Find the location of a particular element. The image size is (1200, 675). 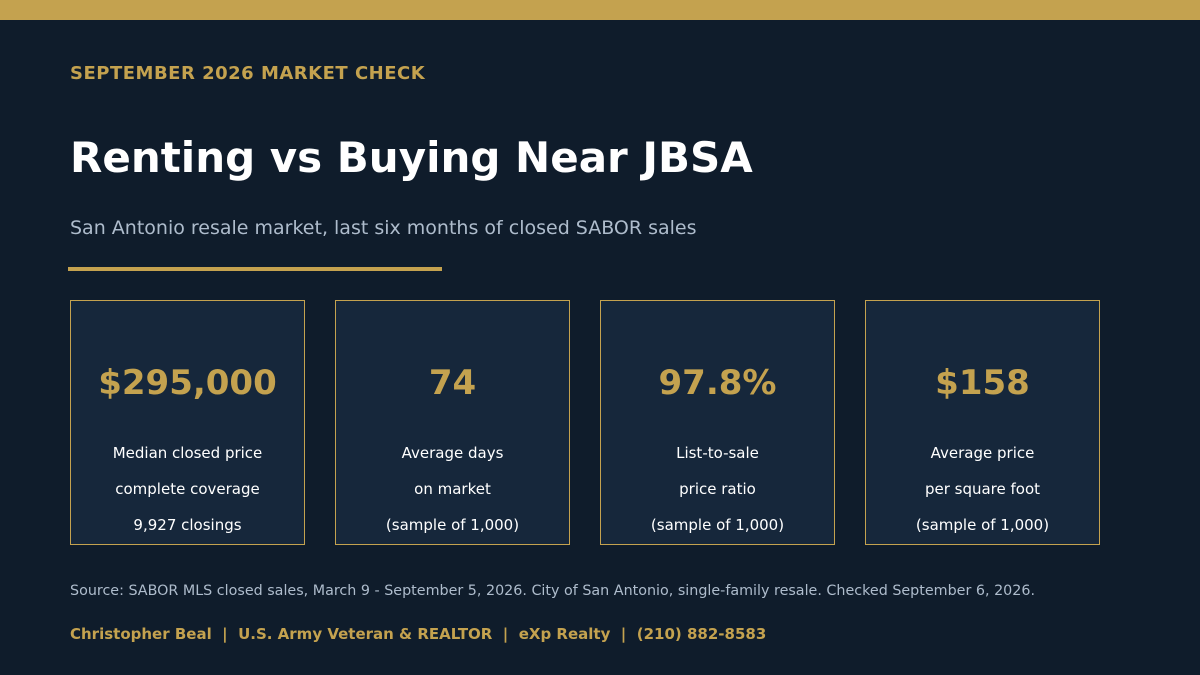

stat-label-line-1: Average price is located at coordinates (982, 453).